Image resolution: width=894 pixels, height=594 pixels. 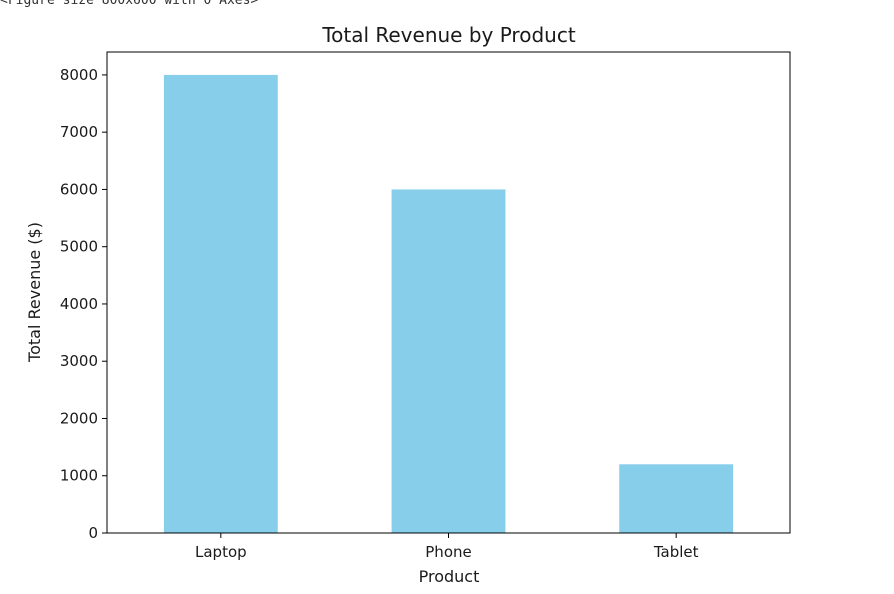 I want to click on y-tick-label: 7000, so click(x=79, y=132).